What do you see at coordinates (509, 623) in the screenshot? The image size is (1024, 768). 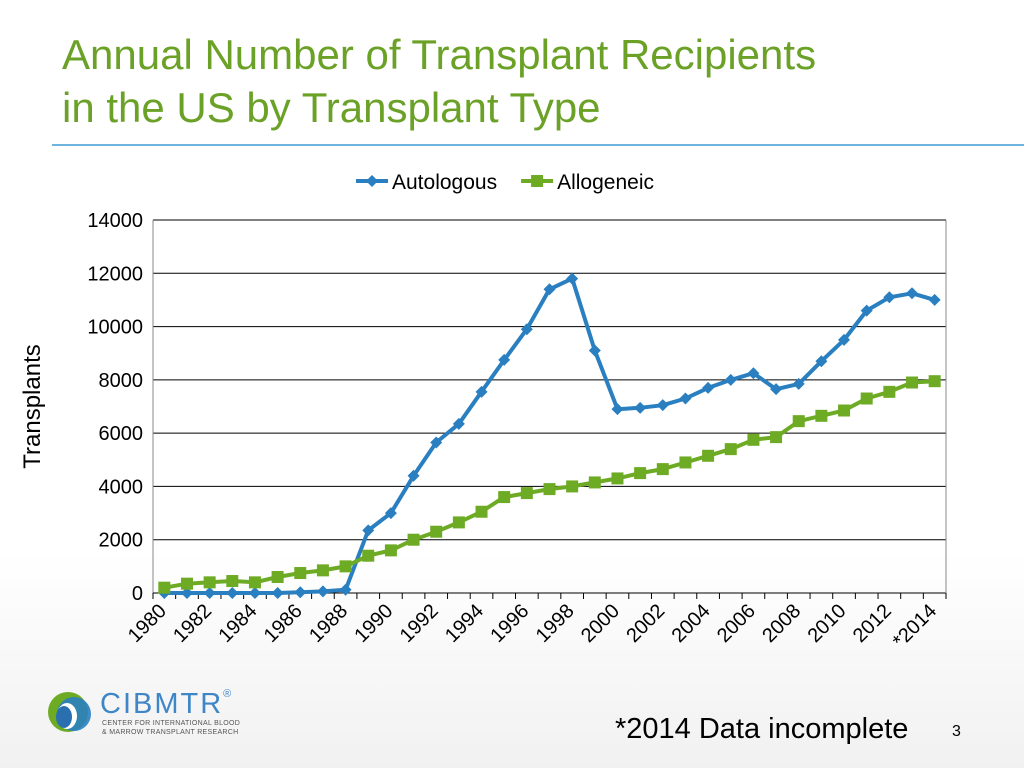 I see `x-tick-label: 1996` at bounding box center [509, 623].